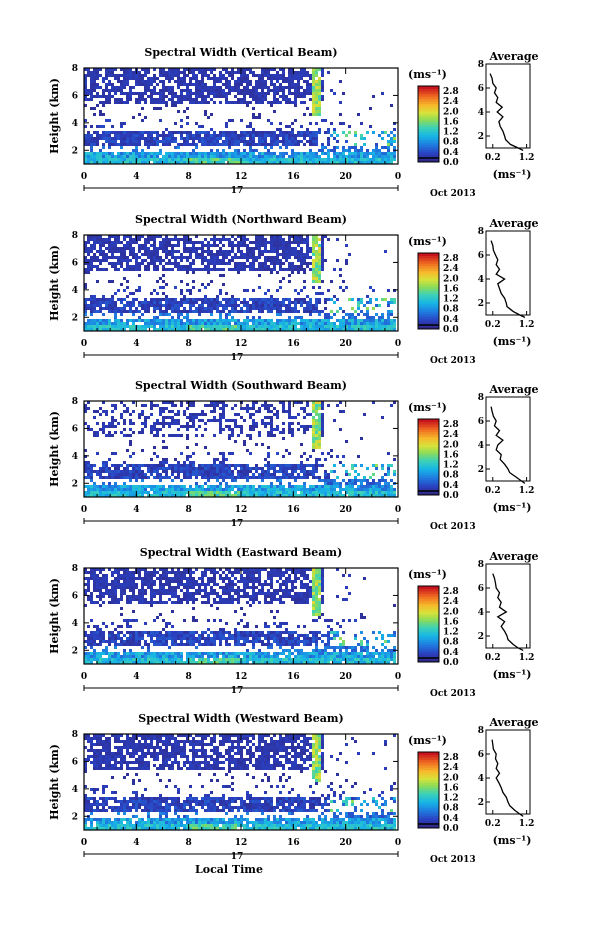  What do you see at coordinates (136, 510) in the screenshot?
I see `x-tick-label: 4` at bounding box center [136, 510].